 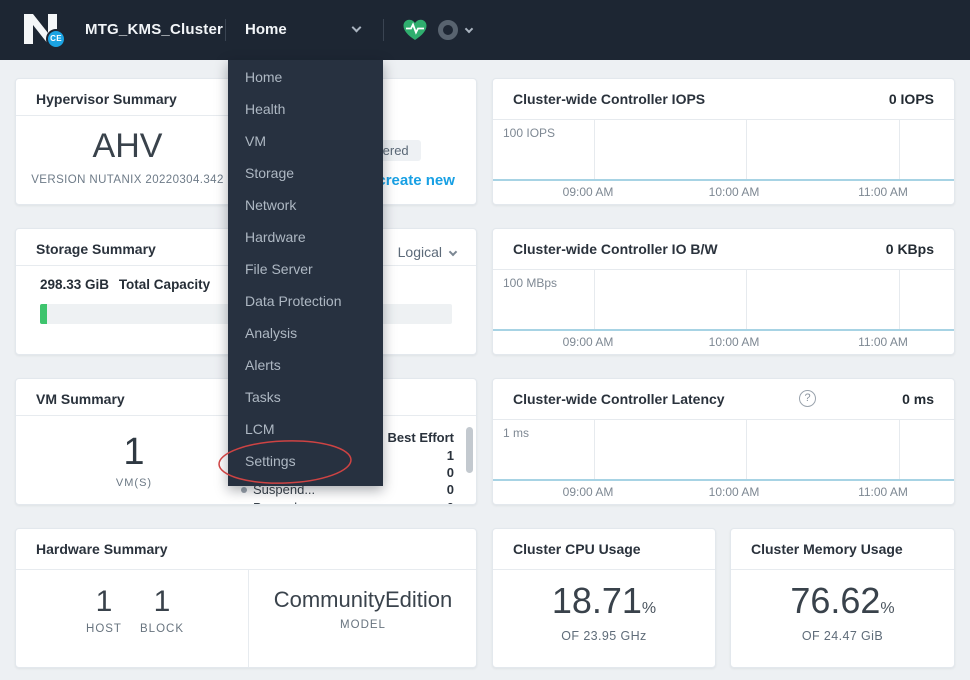 I want to click on memory-usage-card: Cluster Memory Usage 76.62% OF 24.47 GiB, so click(x=842, y=598).